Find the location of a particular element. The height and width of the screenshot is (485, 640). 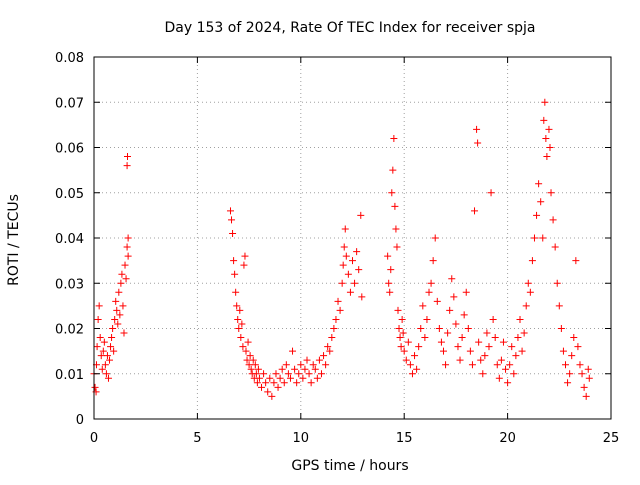

x-tick-label: 15 is located at coordinates (404, 438).